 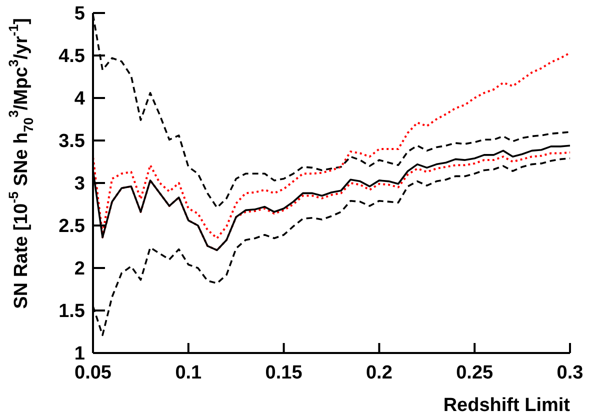 What do you see at coordinates (80, 14) in the screenshot?
I see `y-tick-label: 5` at bounding box center [80, 14].